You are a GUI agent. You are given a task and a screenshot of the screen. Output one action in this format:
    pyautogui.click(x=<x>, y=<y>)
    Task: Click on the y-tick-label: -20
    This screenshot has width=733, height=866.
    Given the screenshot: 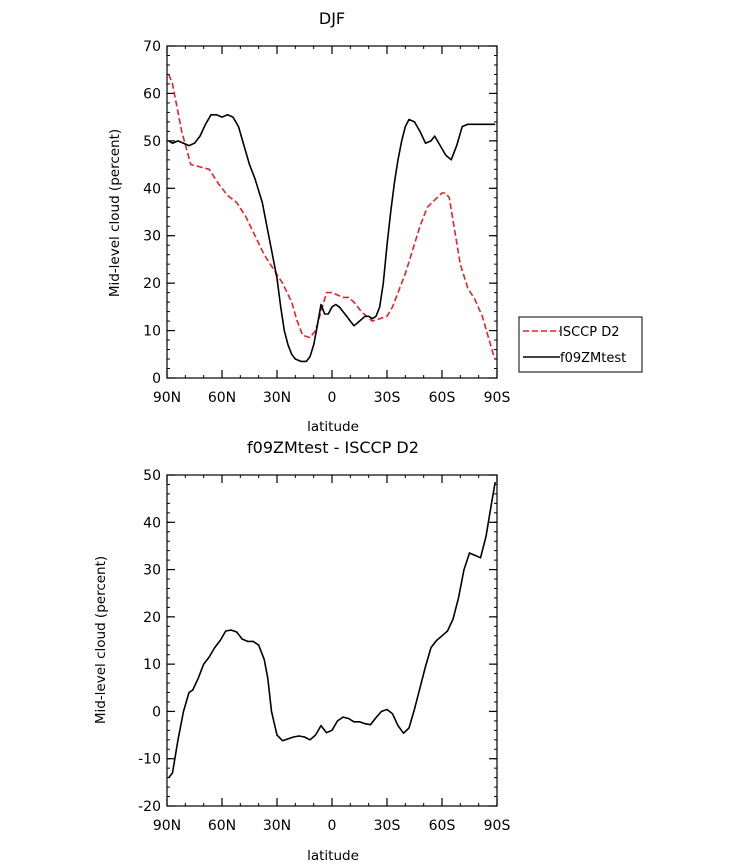 What is the action you would take?
    pyautogui.click(x=149, y=807)
    